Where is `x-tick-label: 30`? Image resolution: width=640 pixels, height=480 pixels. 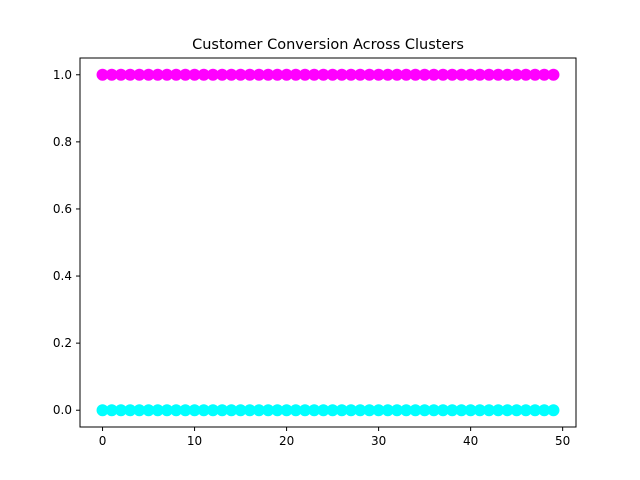
x-tick-label: 30 is located at coordinates (378, 441).